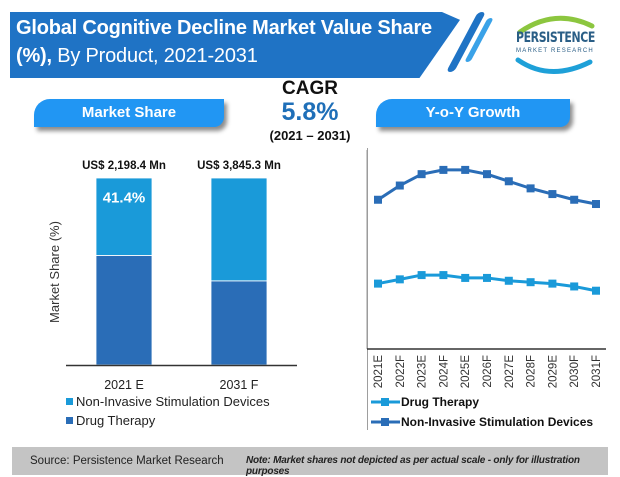 This screenshot has width=620, height=477. What do you see at coordinates (69, 401) in the screenshot?
I see `legend-swatch-non-invasive` at bounding box center [69, 401].